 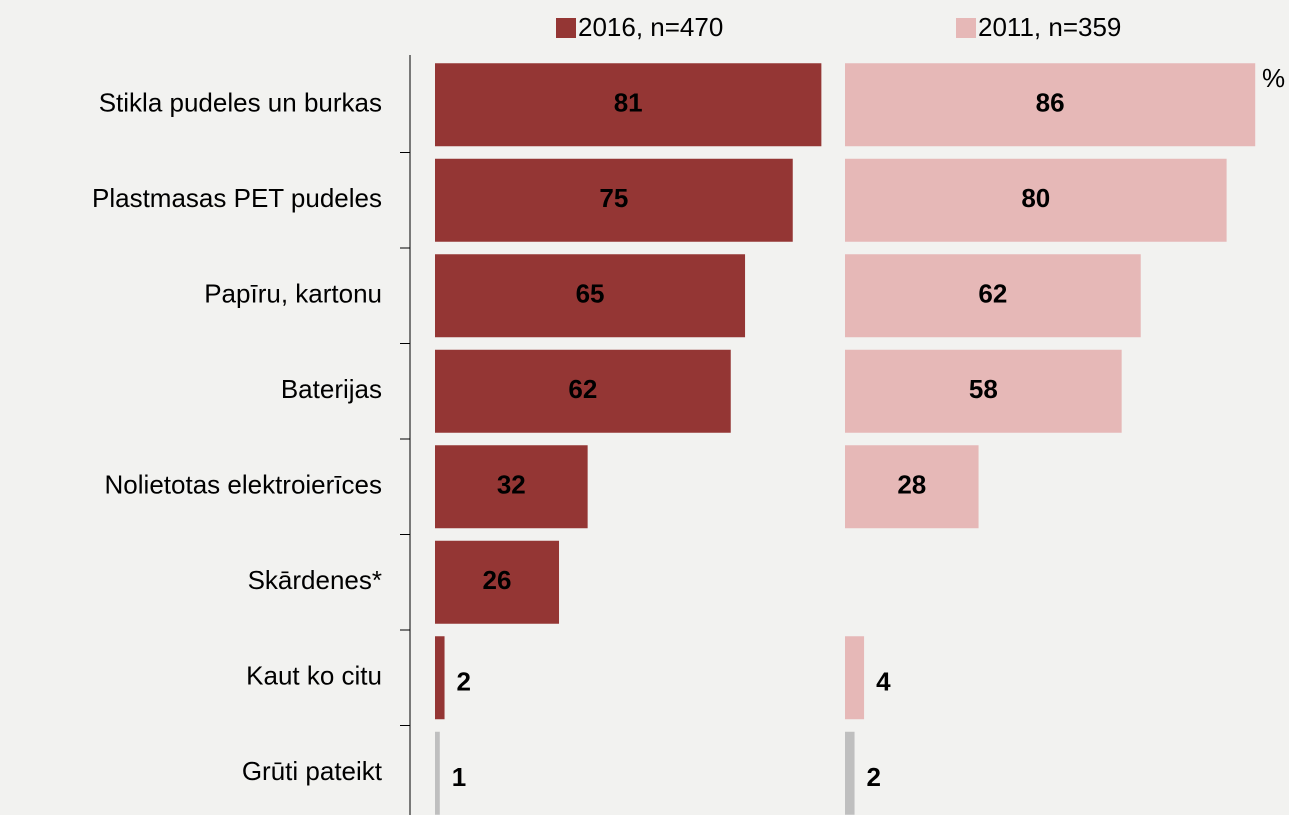 I want to click on value-label: 28, so click(x=911, y=485).